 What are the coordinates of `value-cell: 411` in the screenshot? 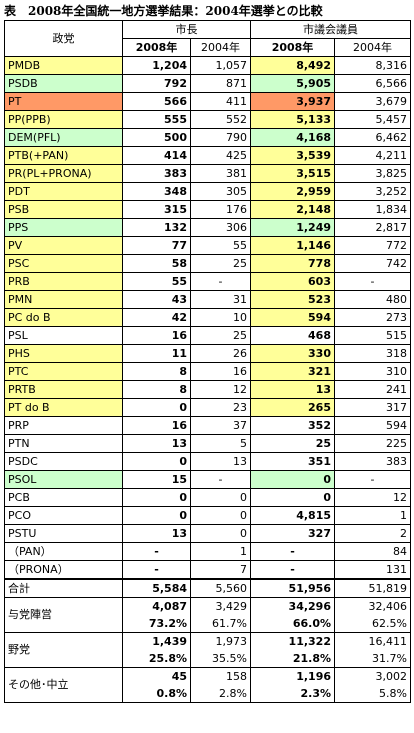 It's located at (220, 101).